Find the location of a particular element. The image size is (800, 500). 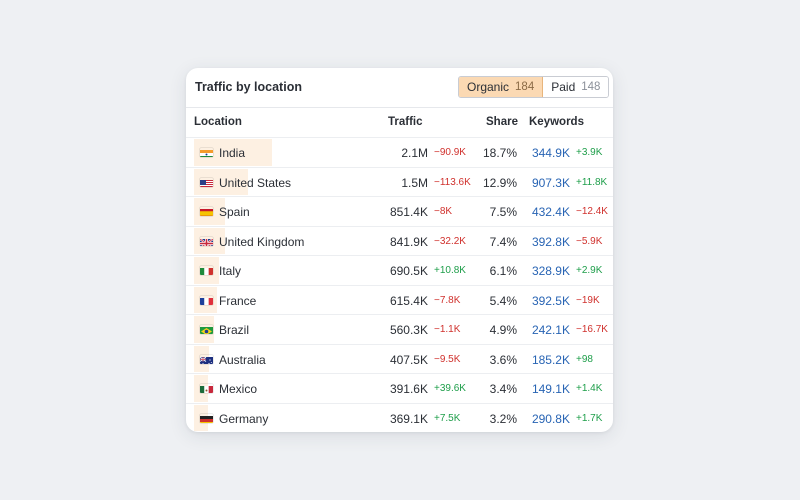

share-value: 18.7% is located at coordinates (499, 153).